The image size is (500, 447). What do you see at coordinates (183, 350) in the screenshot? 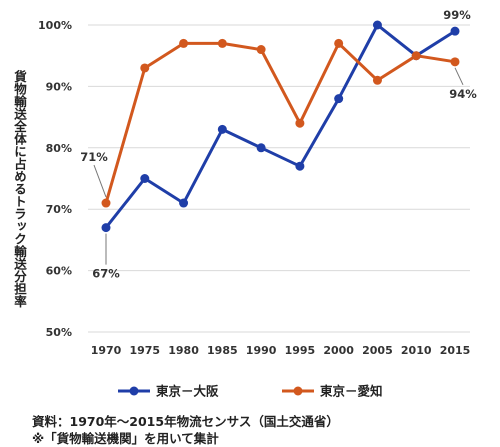
I see `x-tick-label: 1980` at bounding box center [183, 350].